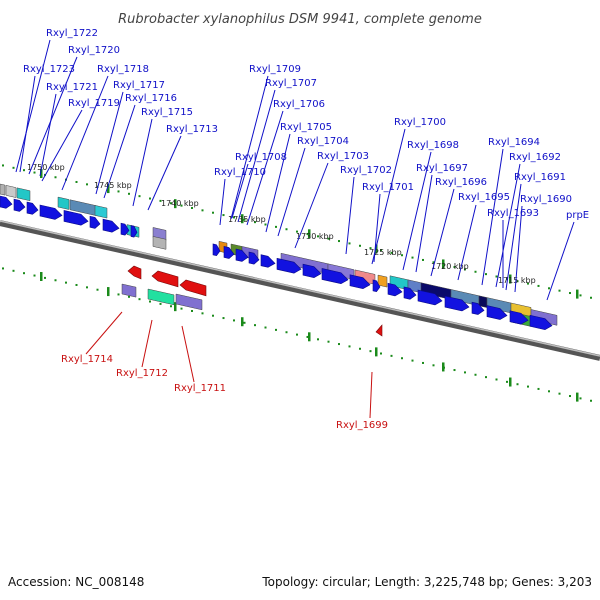  Describe the element at coordinates (299, 104) in the screenshot. I see `gene-label: Rxyl_1706` at that location.